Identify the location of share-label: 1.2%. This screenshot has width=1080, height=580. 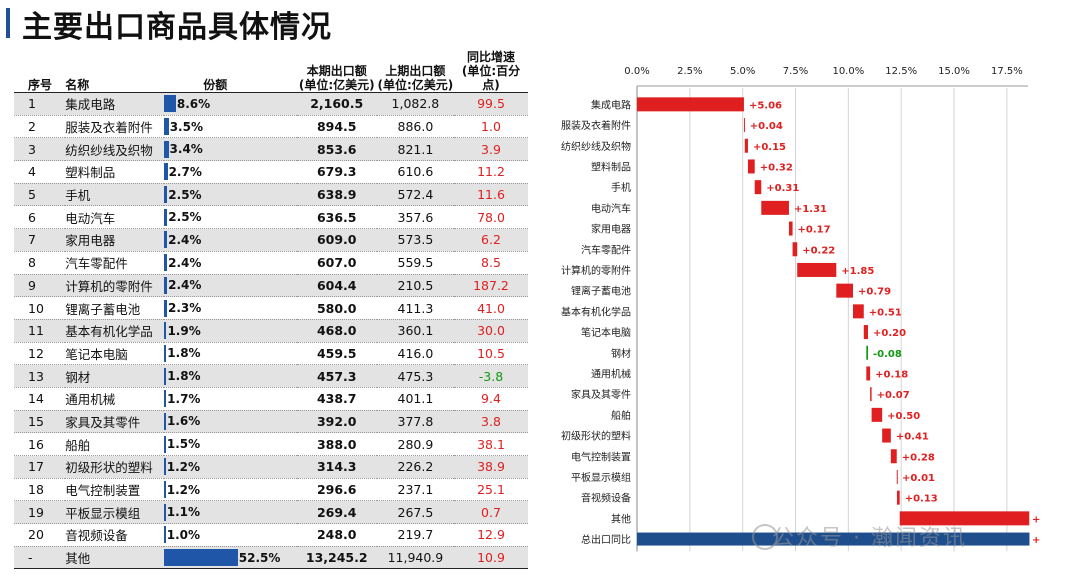
(183, 466).